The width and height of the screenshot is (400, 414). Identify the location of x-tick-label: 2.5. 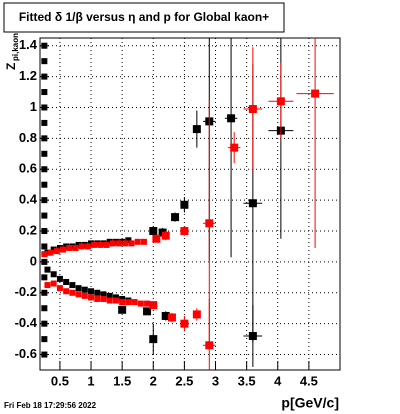
(184, 380).